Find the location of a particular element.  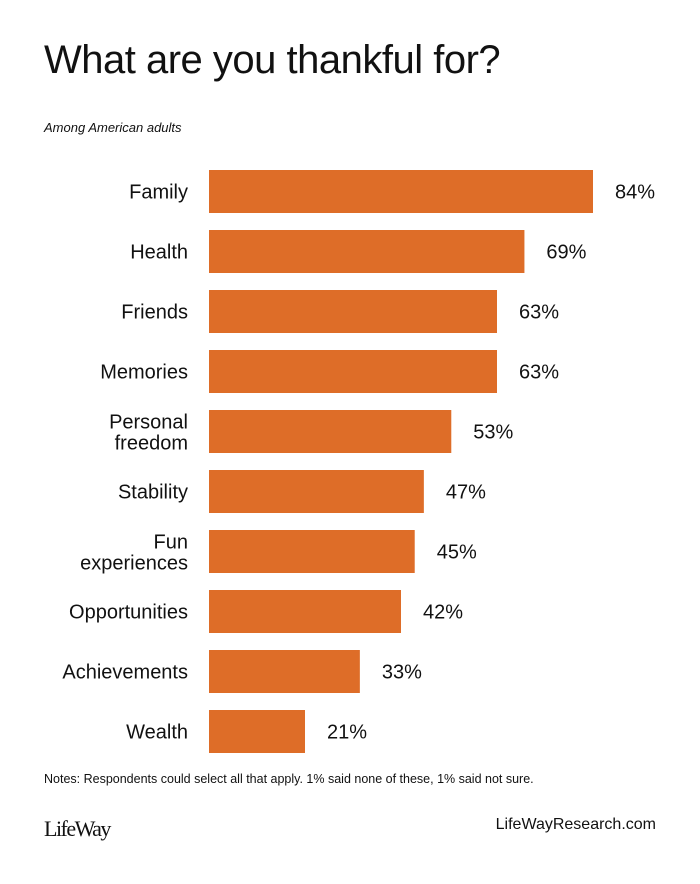

value-label-3: 63% is located at coordinates (539, 373).